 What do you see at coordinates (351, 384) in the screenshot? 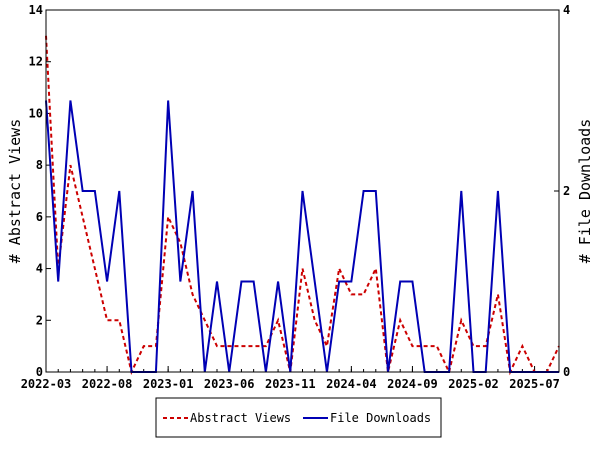
I see `x-tick-label: 2024-04` at bounding box center [351, 384].